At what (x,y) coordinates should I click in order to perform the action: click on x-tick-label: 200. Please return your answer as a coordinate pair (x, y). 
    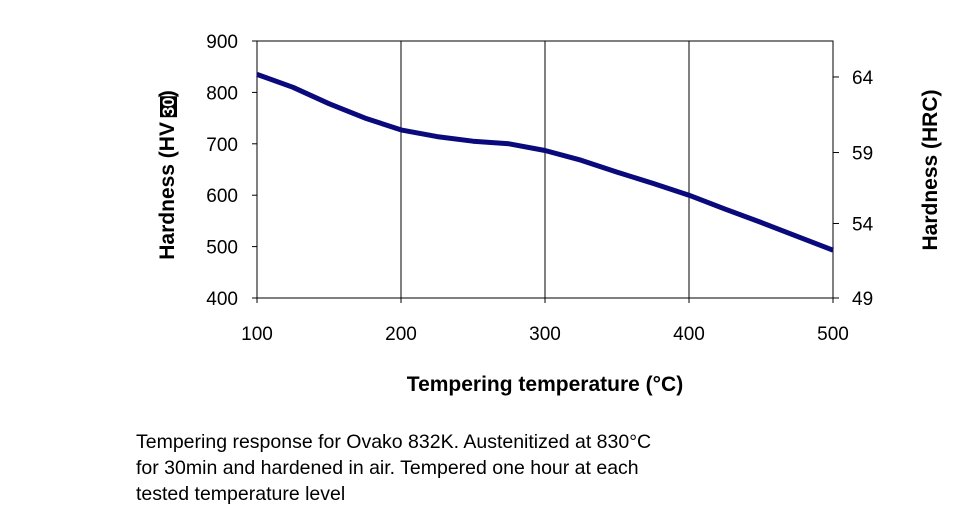
    Looking at the image, I should click on (401, 334).